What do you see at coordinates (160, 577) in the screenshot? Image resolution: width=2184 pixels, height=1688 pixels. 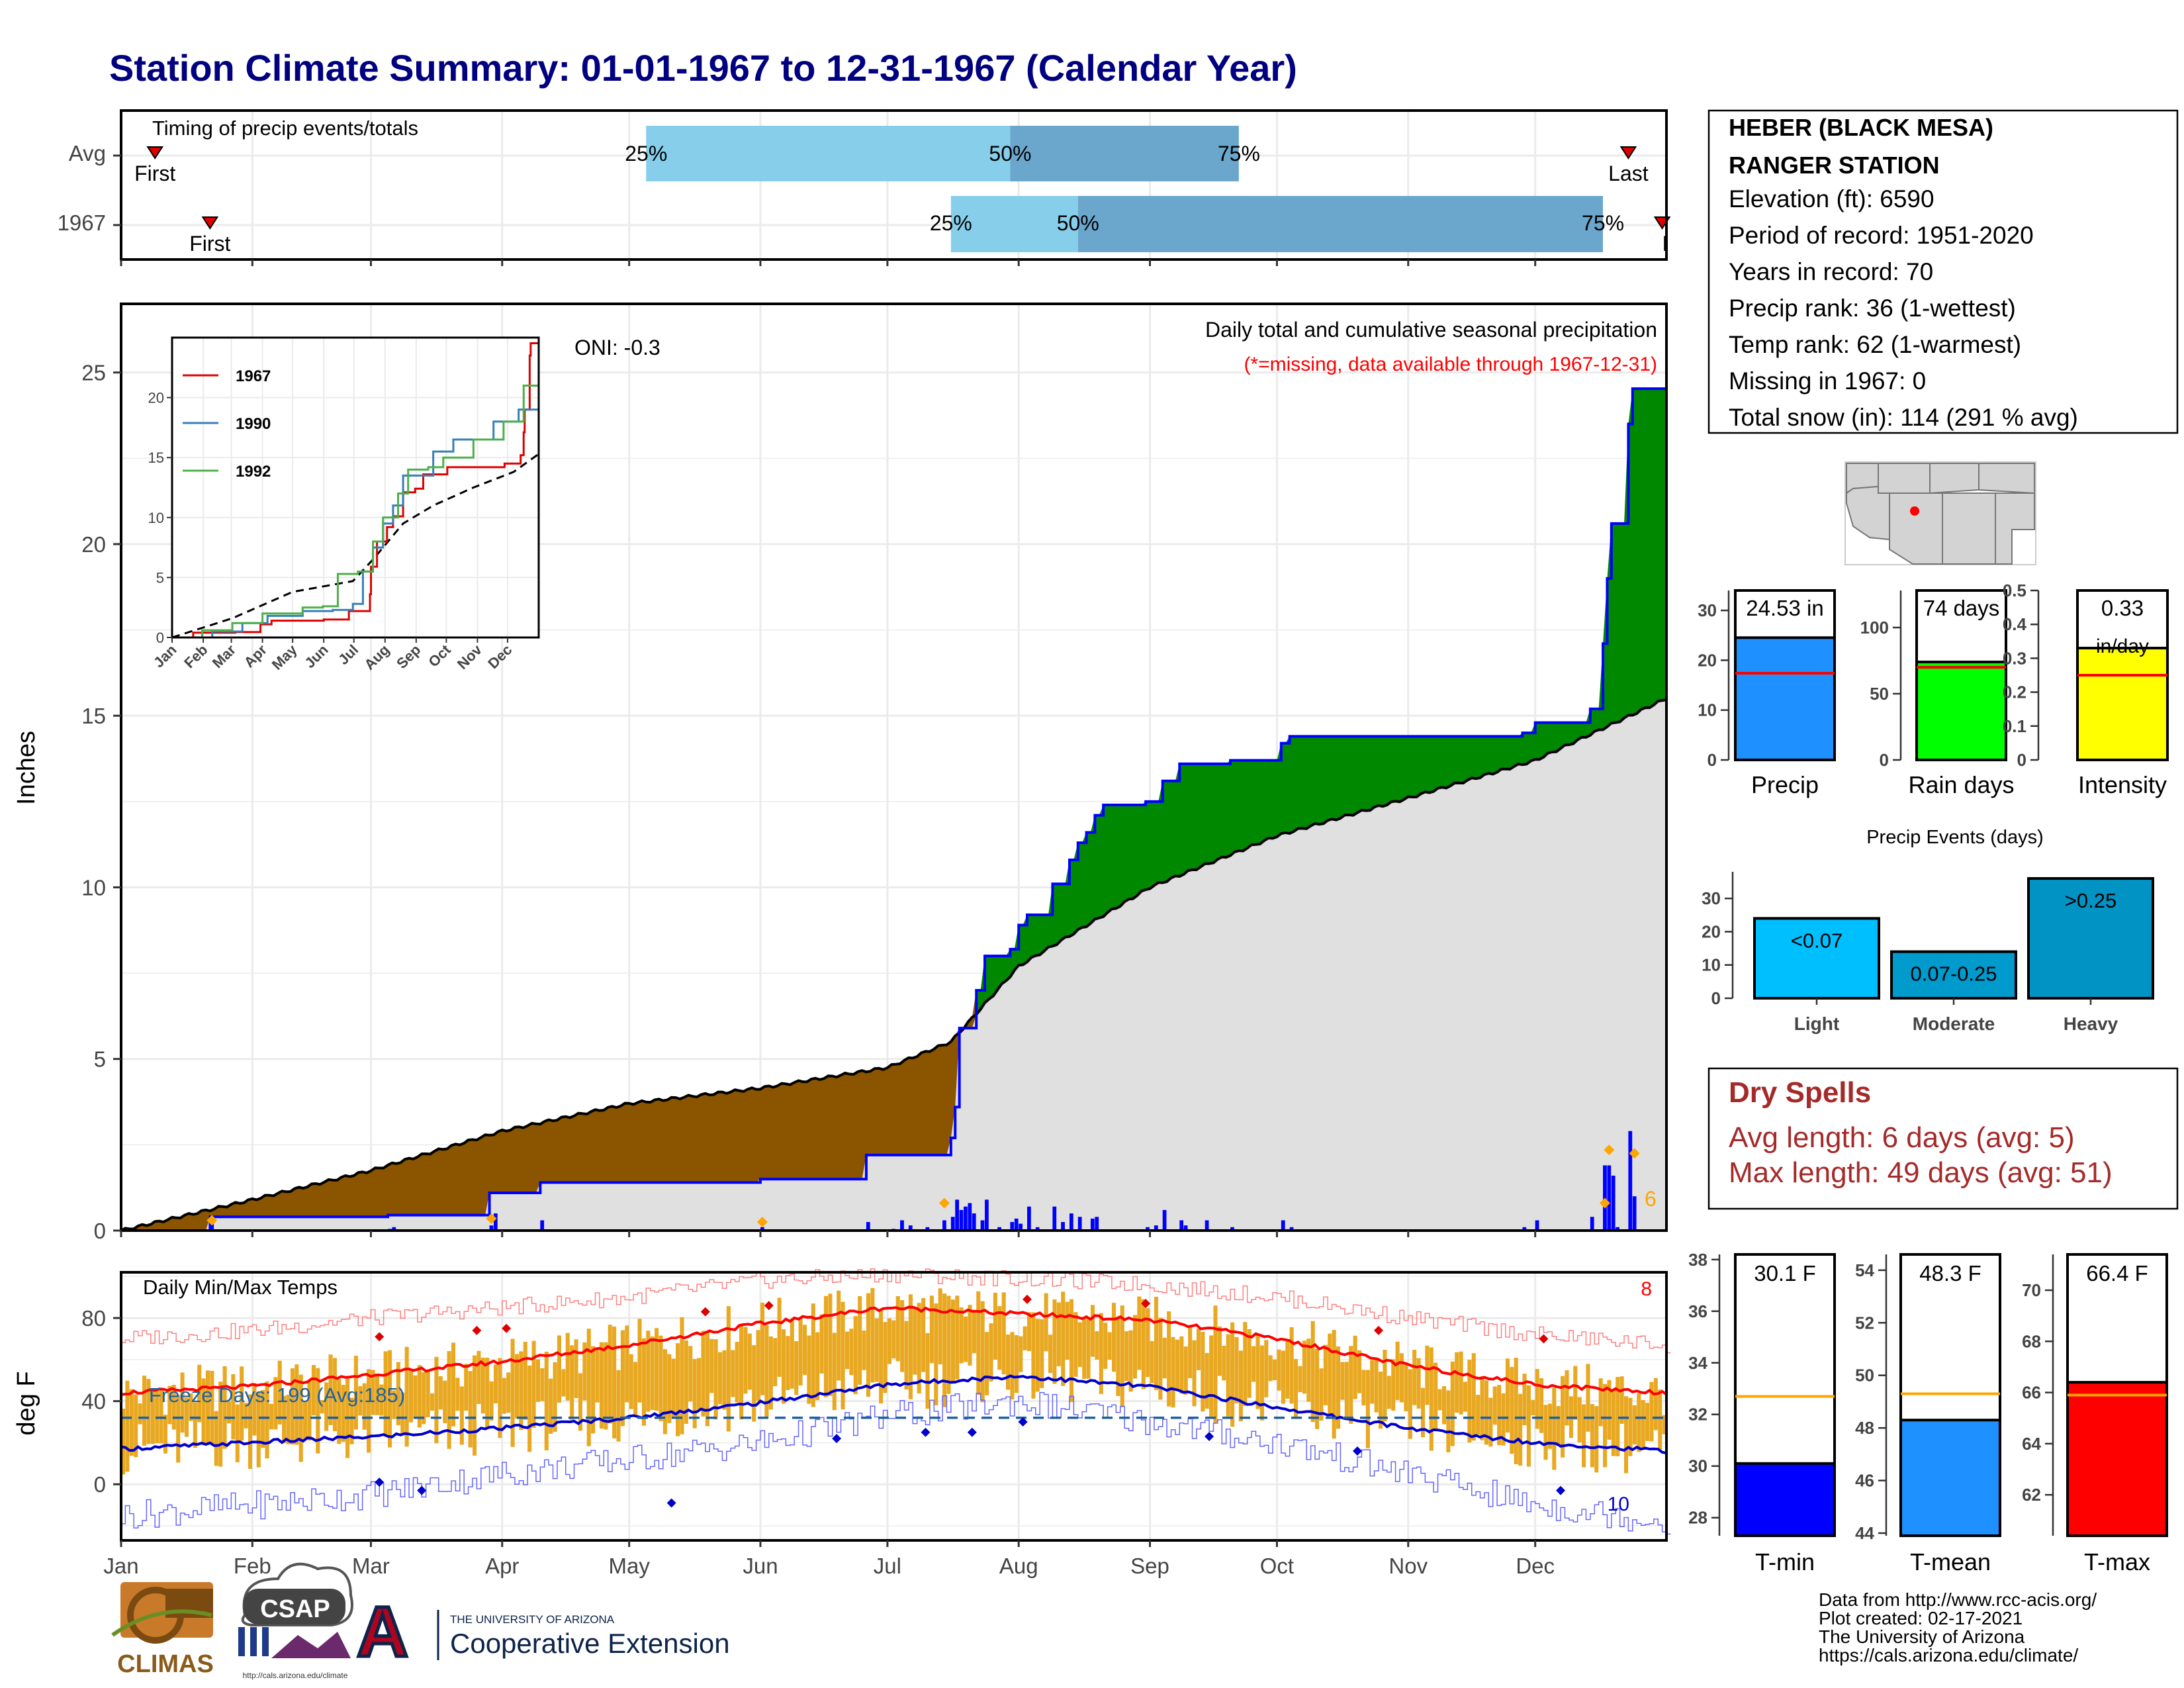 I see `inset-y-tick: 5` at bounding box center [160, 577].